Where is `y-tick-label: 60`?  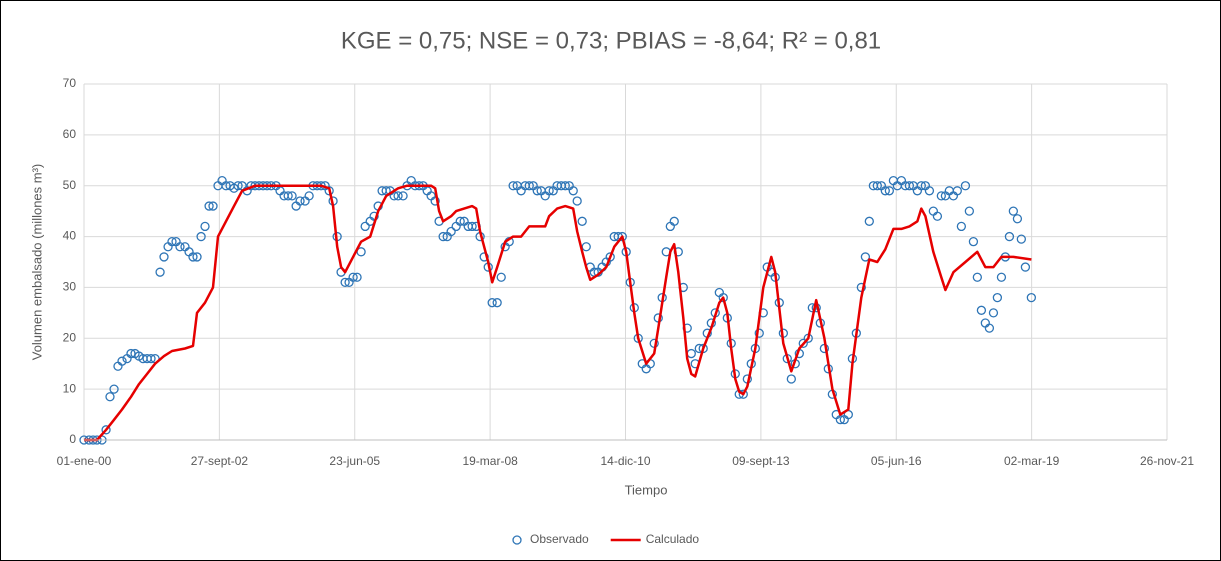 y-tick-label: 60 is located at coordinates (70, 134).